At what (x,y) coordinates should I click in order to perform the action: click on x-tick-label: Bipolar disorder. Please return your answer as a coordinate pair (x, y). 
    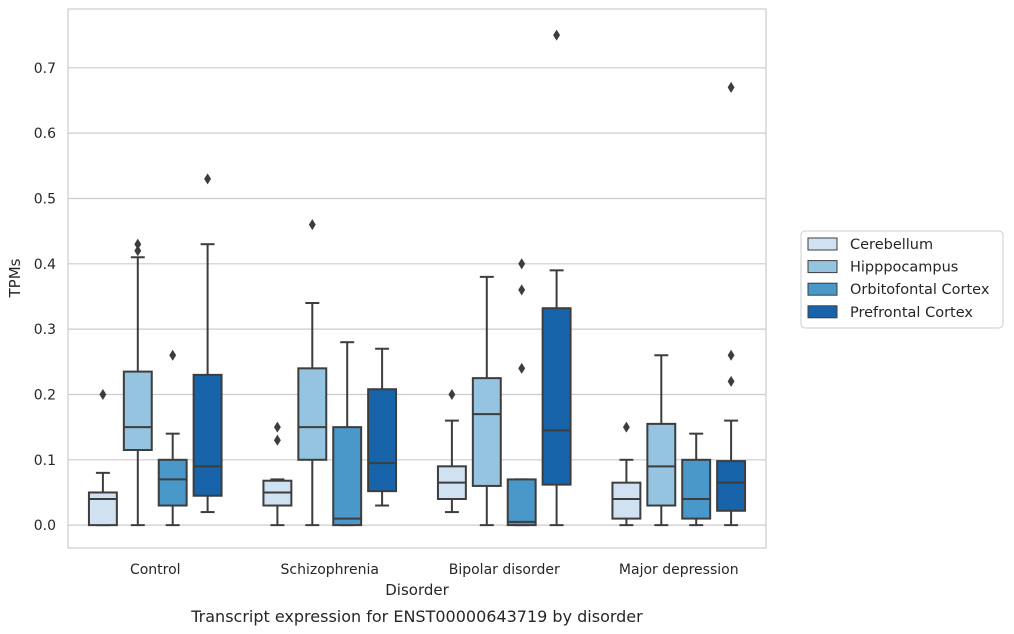
    Looking at the image, I should click on (504, 570).